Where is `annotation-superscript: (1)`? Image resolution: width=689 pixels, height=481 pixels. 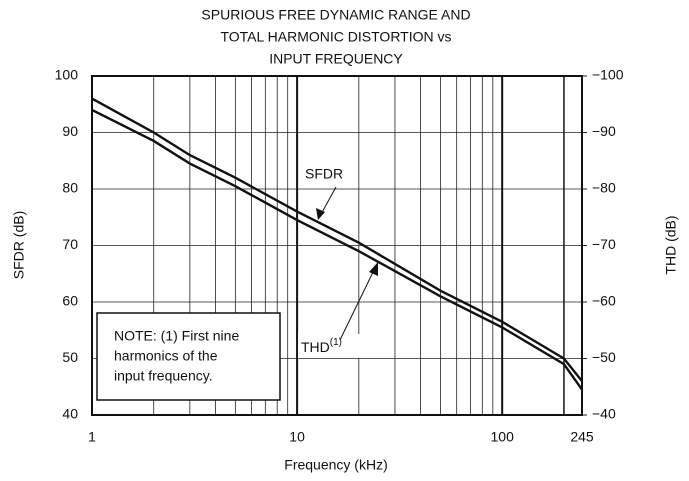
annotation-superscript: (1) is located at coordinates (336, 342).